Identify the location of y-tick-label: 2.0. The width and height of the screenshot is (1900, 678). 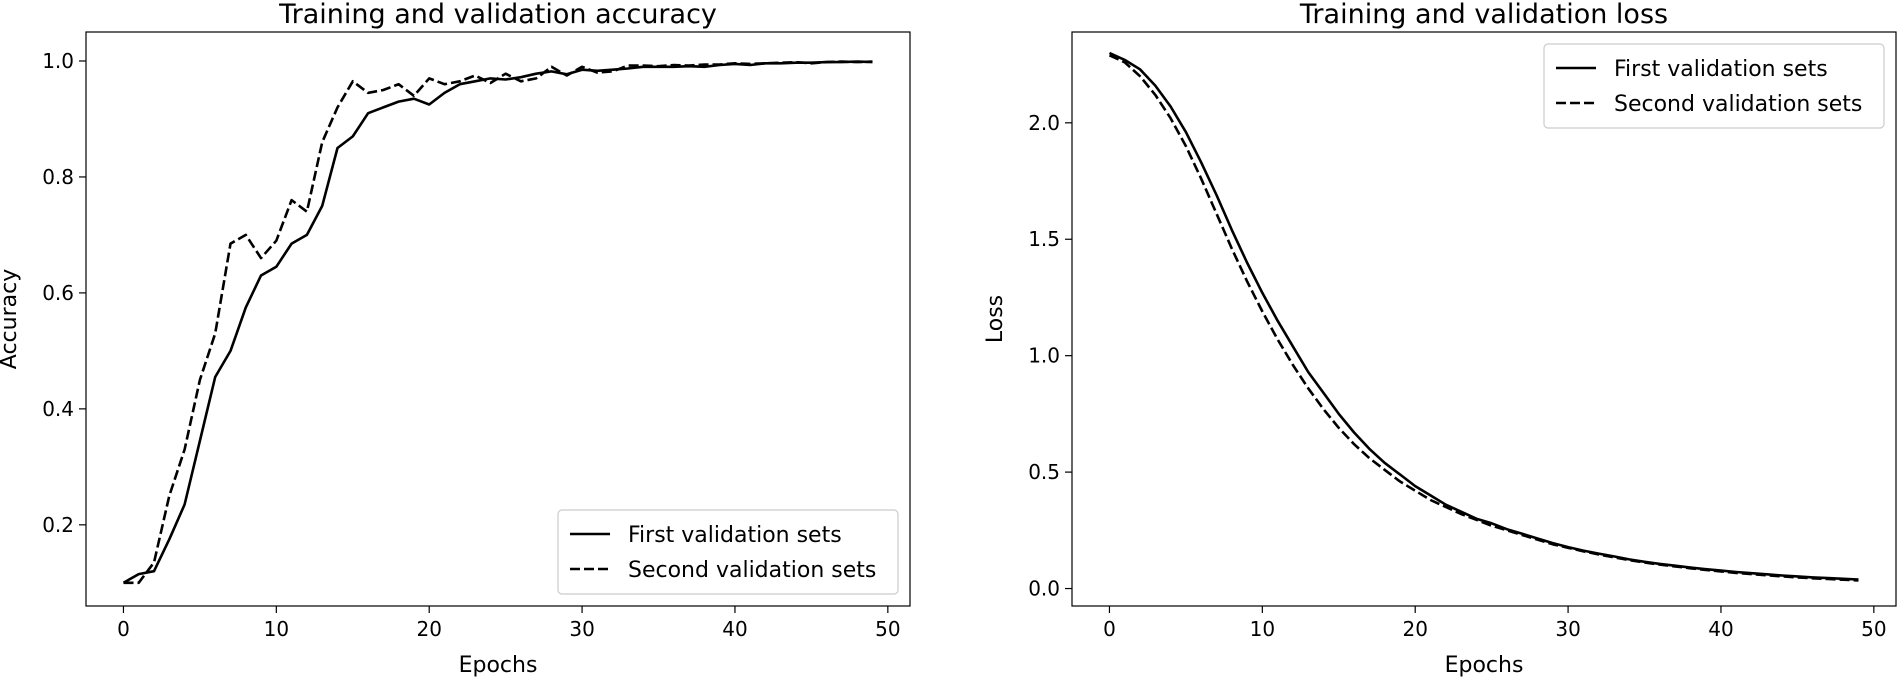
(1044, 123).